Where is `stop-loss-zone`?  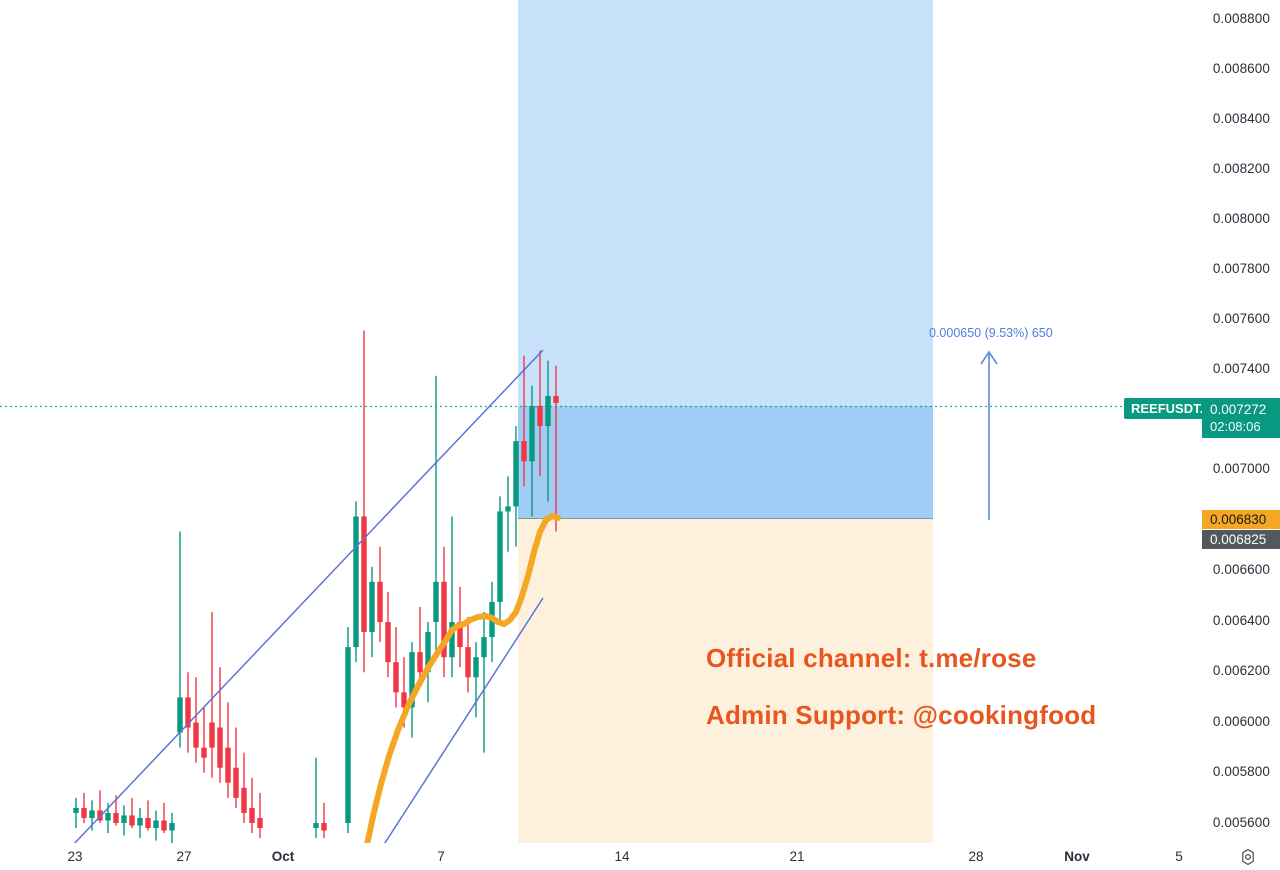 stop-loss-zone is located at coordinates (725, 680).